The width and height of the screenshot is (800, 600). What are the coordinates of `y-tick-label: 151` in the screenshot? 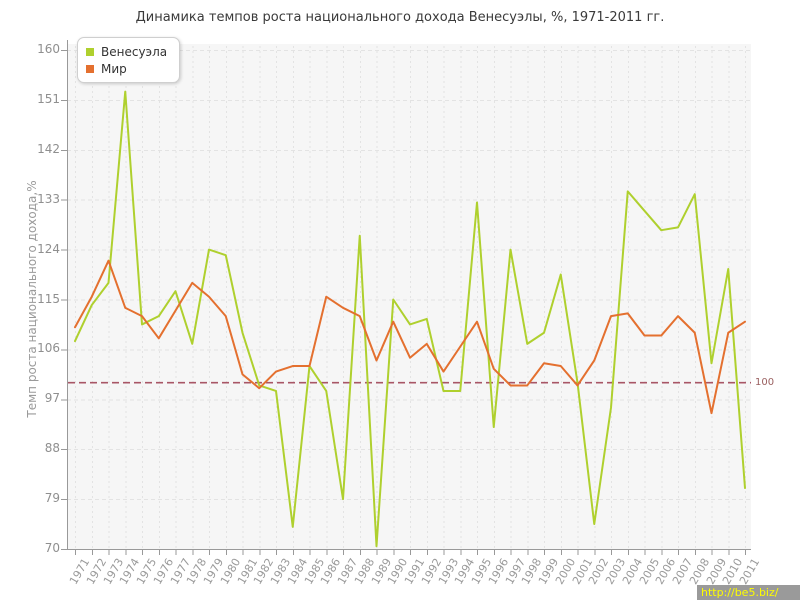 It's located at (48, 98).